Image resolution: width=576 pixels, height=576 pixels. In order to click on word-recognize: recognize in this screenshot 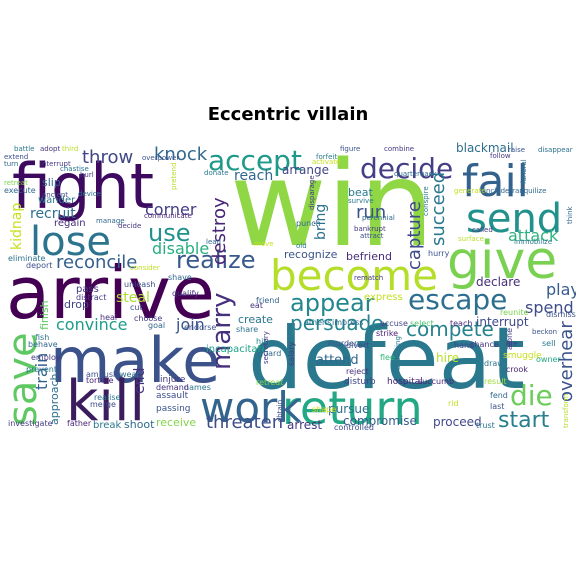, I will do `click(311, 254)`.